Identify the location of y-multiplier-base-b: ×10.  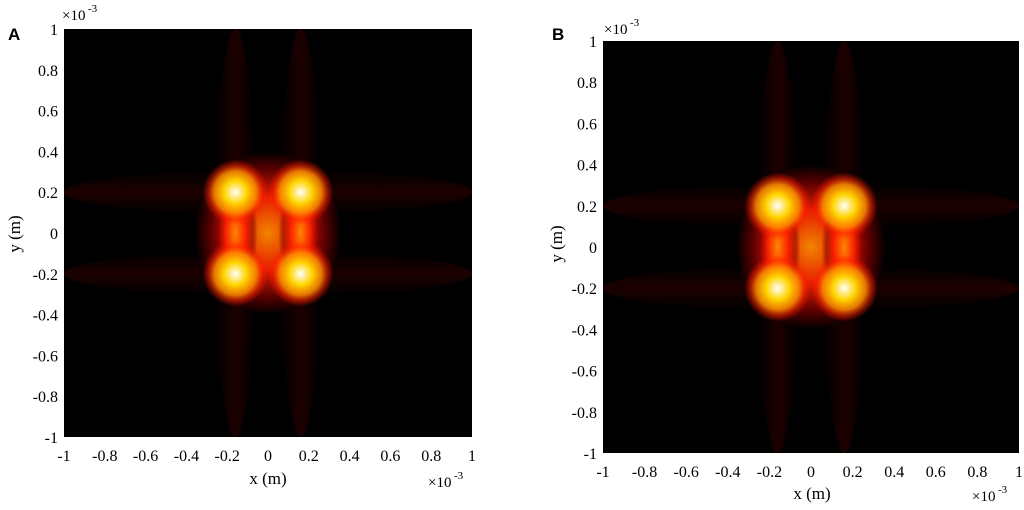
(615, 30).